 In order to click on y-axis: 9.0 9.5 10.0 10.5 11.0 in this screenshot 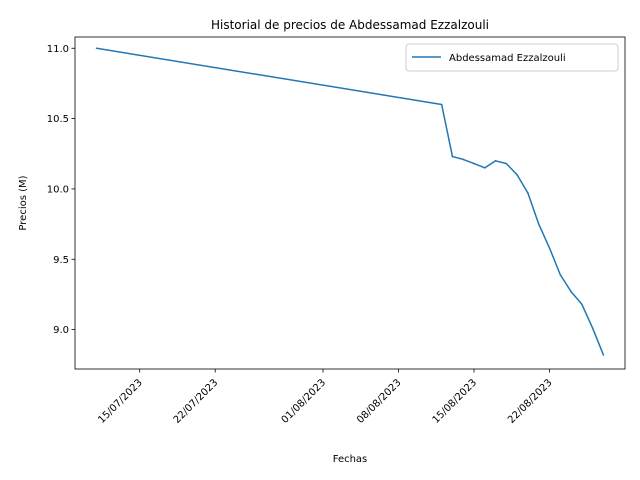, I will do `click(61, 190)`.